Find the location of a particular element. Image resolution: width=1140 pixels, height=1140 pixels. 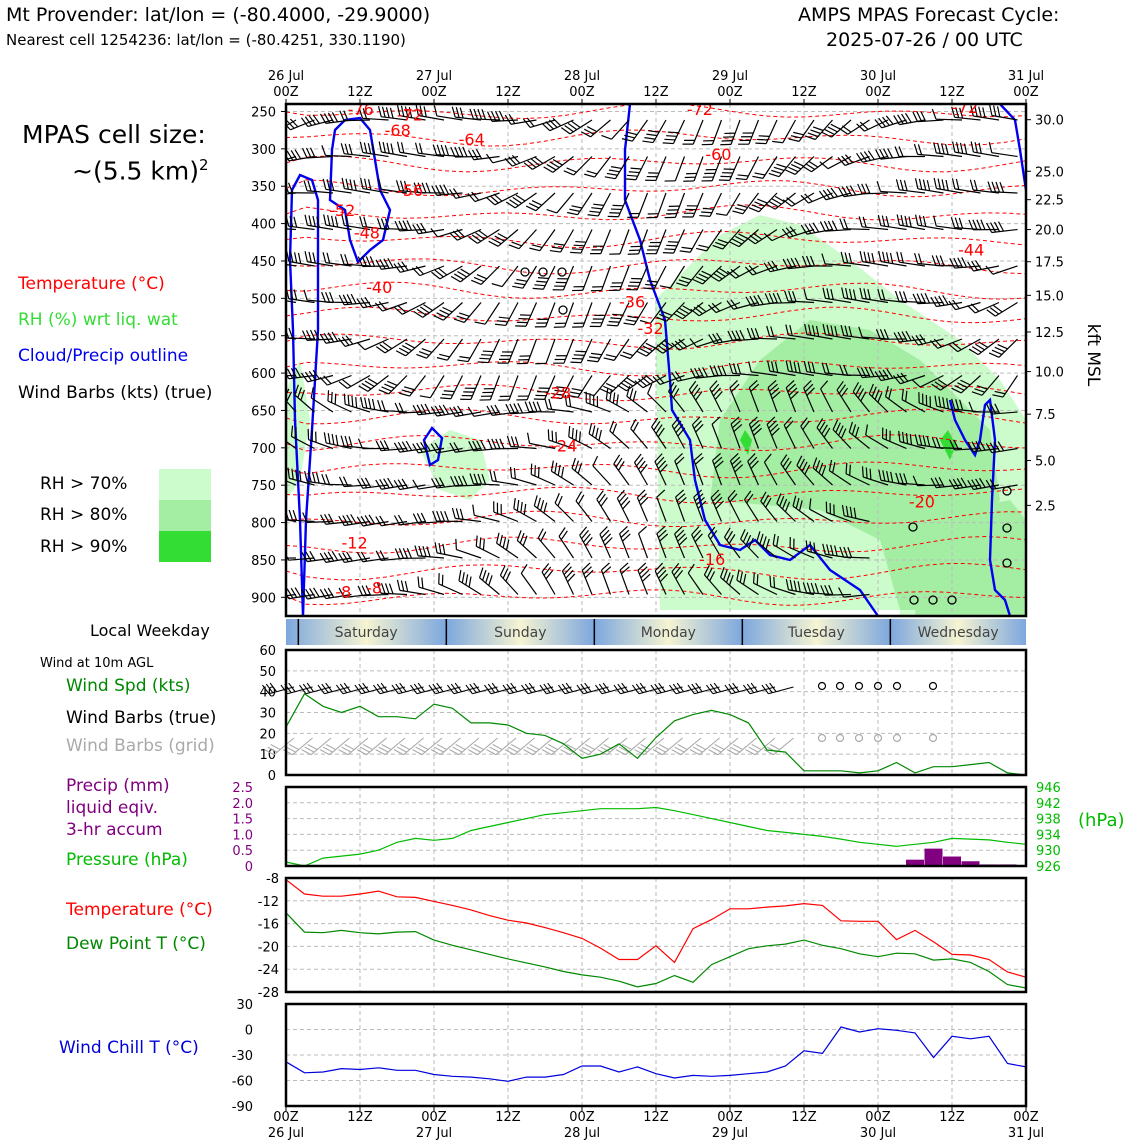

cloud-outline is located at coordinates (360, 190).